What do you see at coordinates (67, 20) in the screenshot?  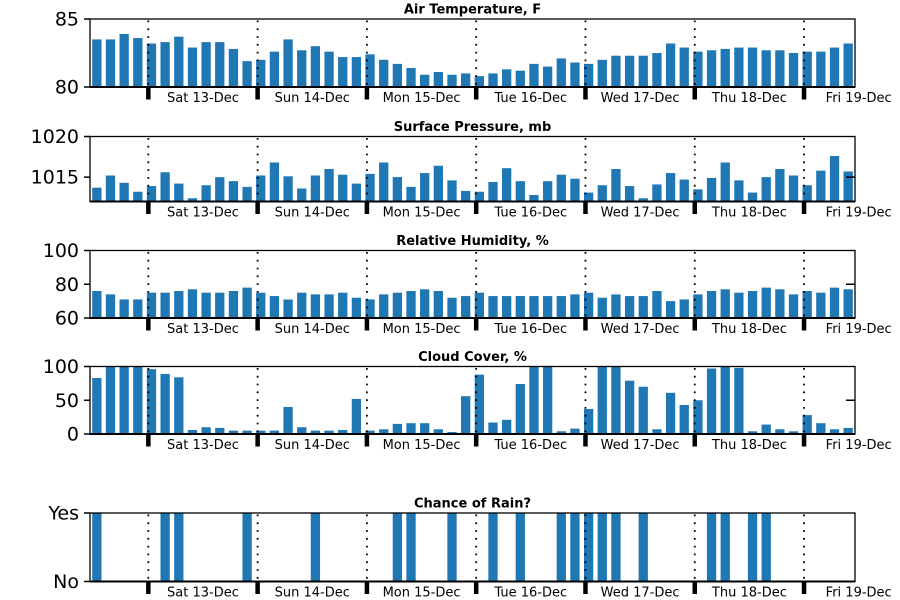 I see `y-tick-label: 85` at bounding box center [67, 20].